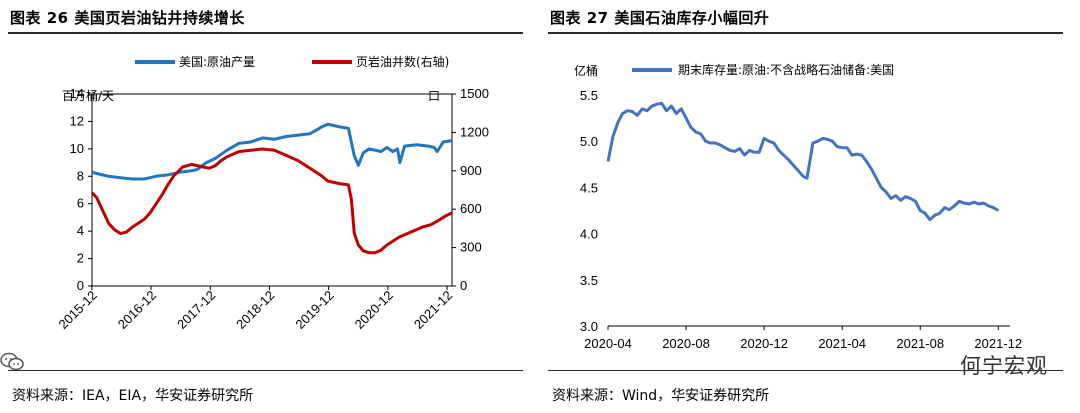  What do you see at coordinates (196, 310) in the screenshot?
I see `x-tick-label: 2017-12` at bounding box center [196, 310].